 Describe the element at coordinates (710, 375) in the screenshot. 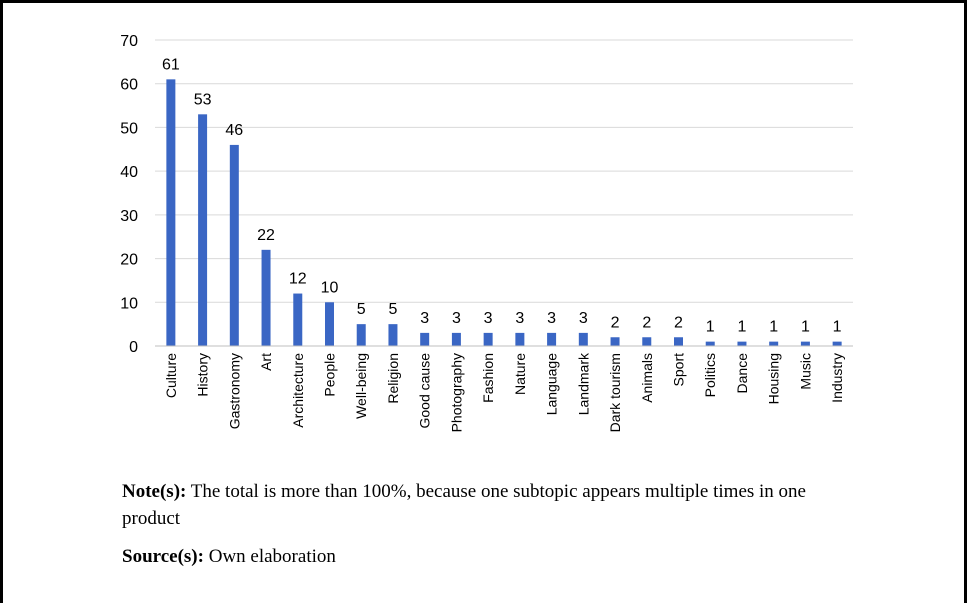

I see `x-tick-label: Politics` at that location.